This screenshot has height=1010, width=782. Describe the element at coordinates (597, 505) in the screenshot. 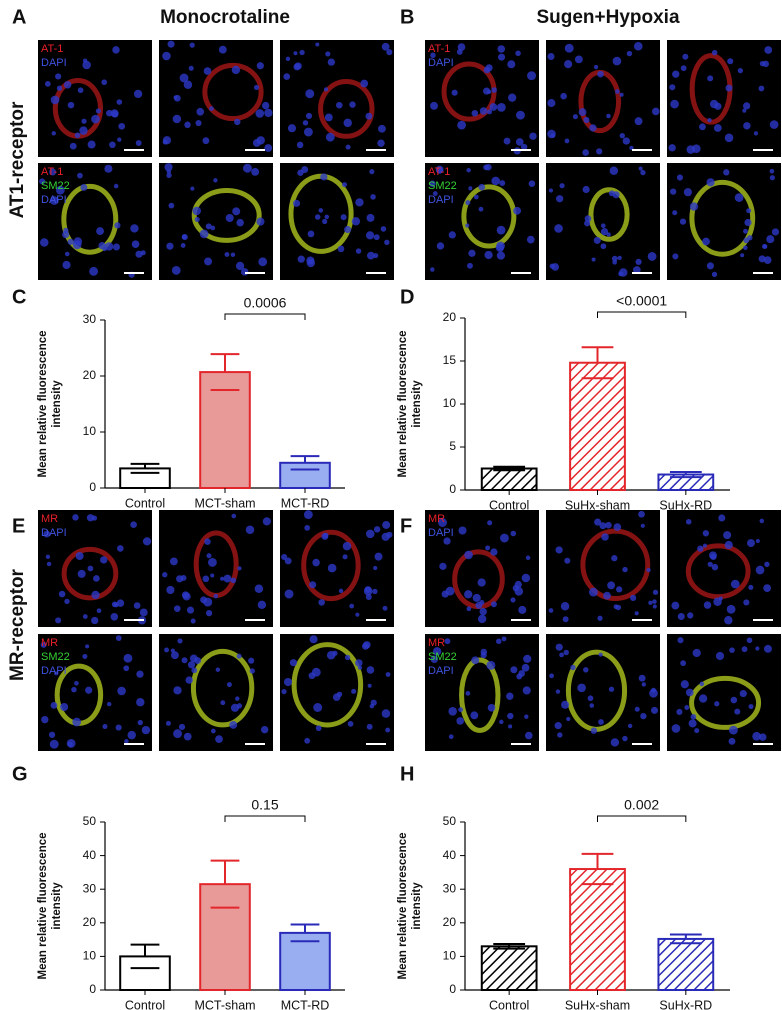

I see `x-tick-label: SuHx-sham` at that location.